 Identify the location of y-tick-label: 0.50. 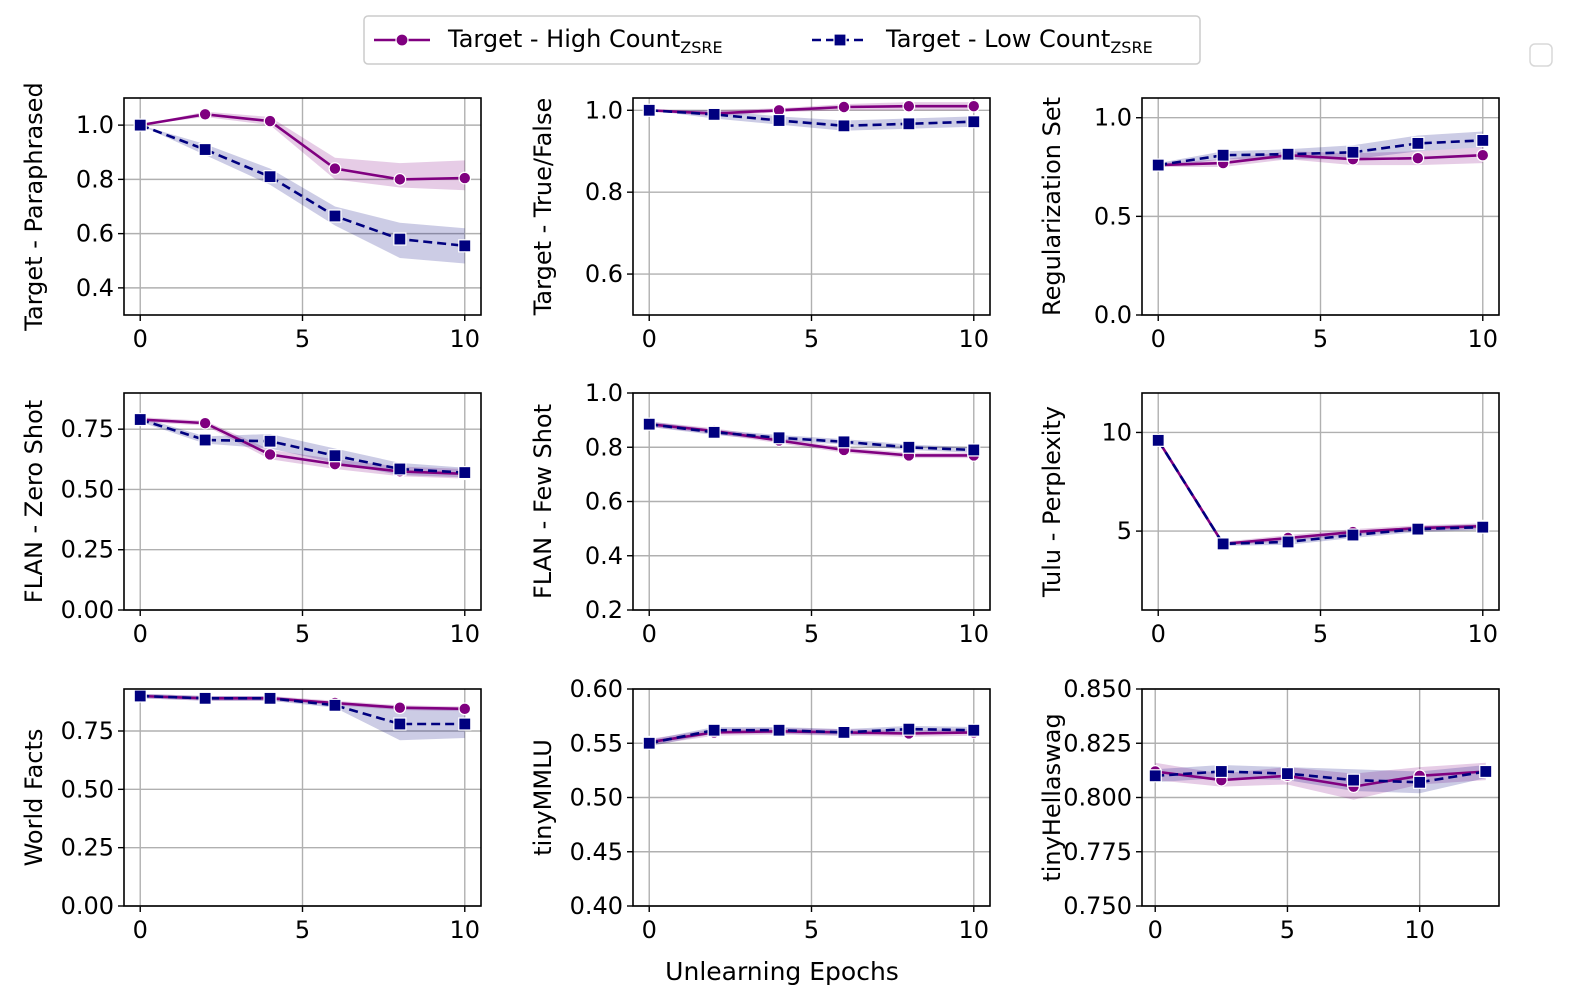
(87, 489).